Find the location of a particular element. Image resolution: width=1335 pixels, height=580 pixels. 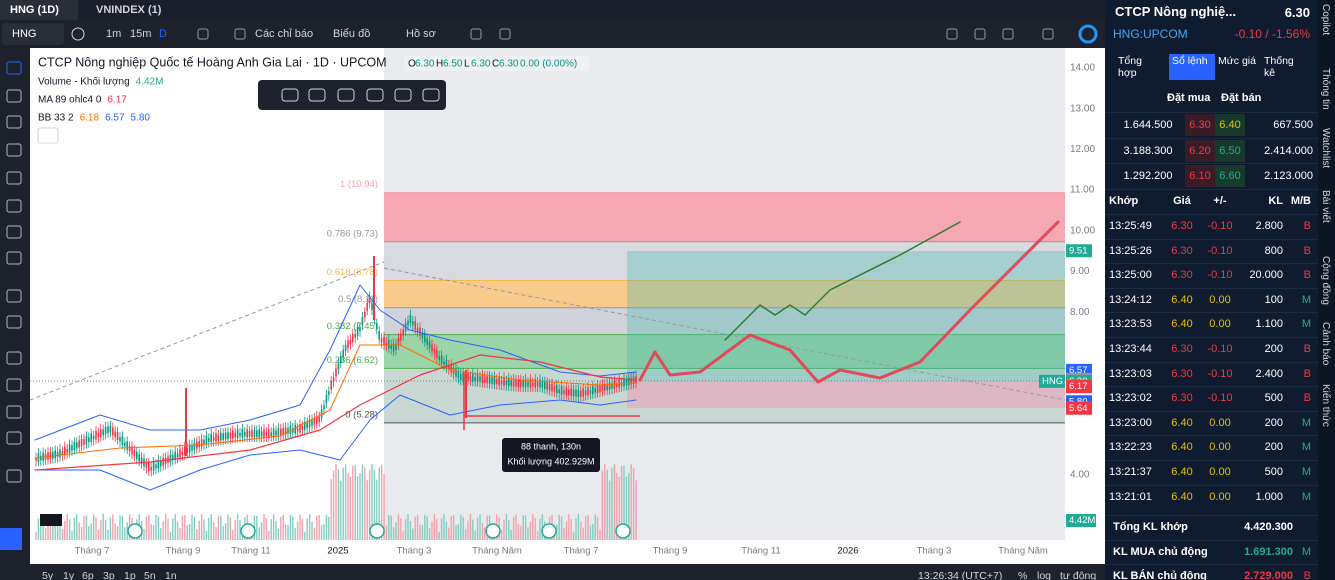

panel-change: -0.10 / -1.56% is located at coordinates (1272, 34).